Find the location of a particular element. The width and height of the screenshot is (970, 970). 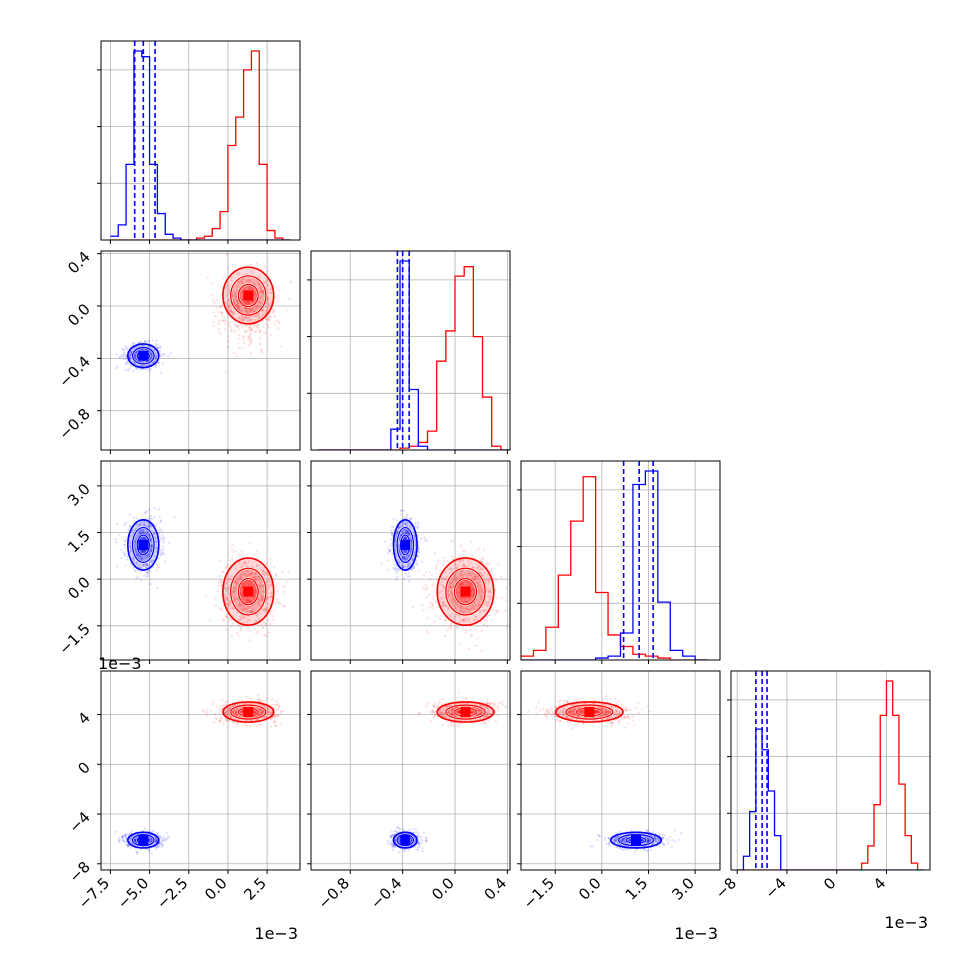

y-tick-label: −1.5 is located at coordinates (74, 639).